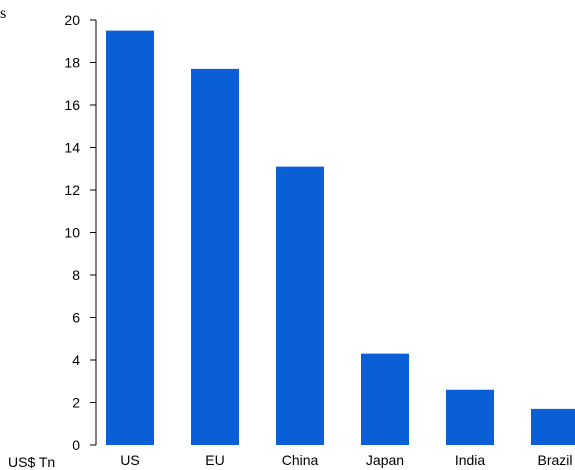 The height and width of the screenshot is (470, 575). I want to click on y-tick-label: 8, so click(76, 275).